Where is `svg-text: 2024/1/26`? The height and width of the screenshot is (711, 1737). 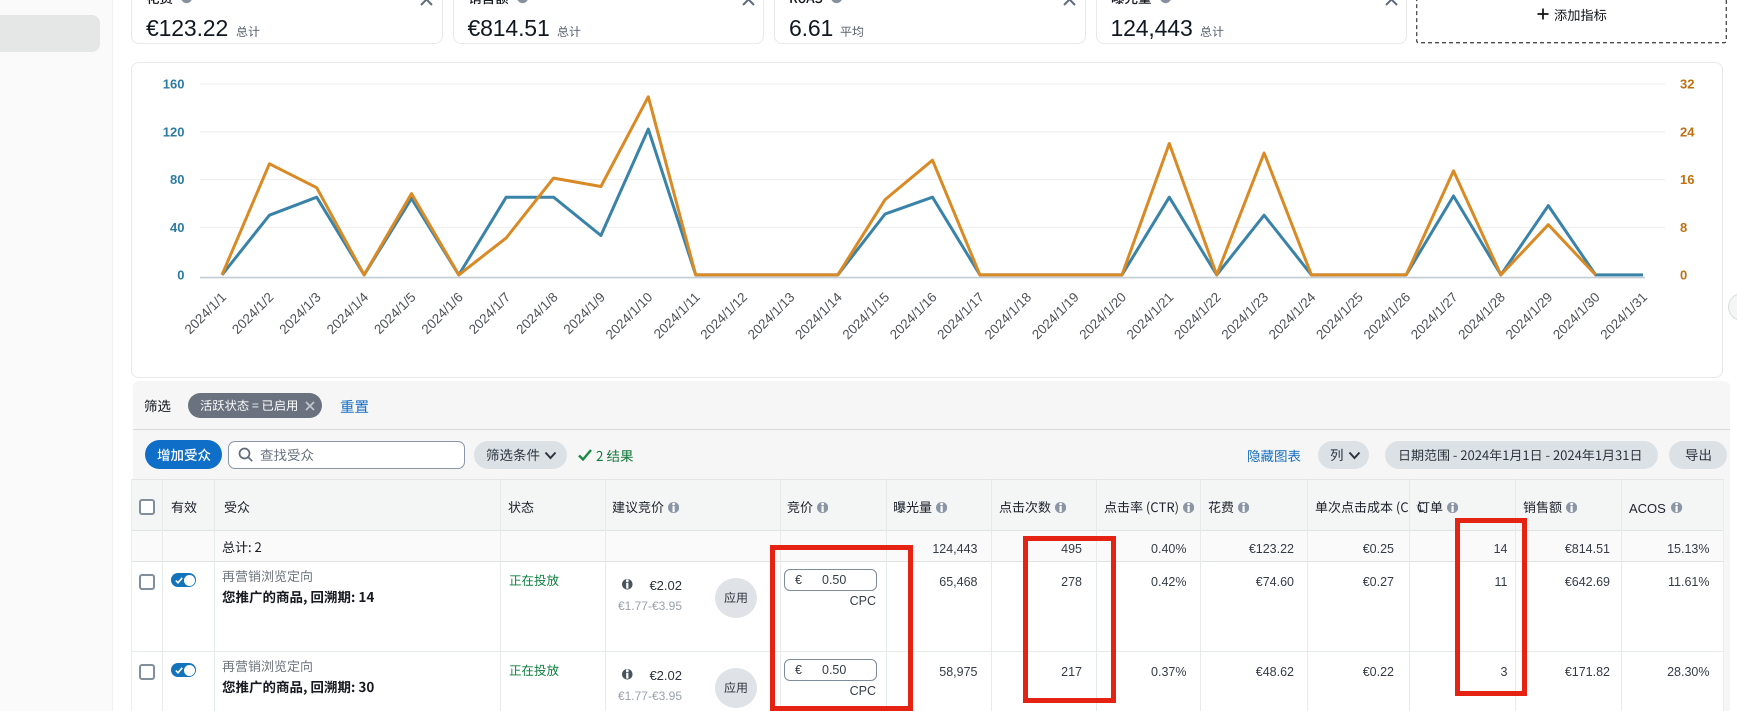
svg-text: 2024/1/26 is located at coordinates (1387, 316).